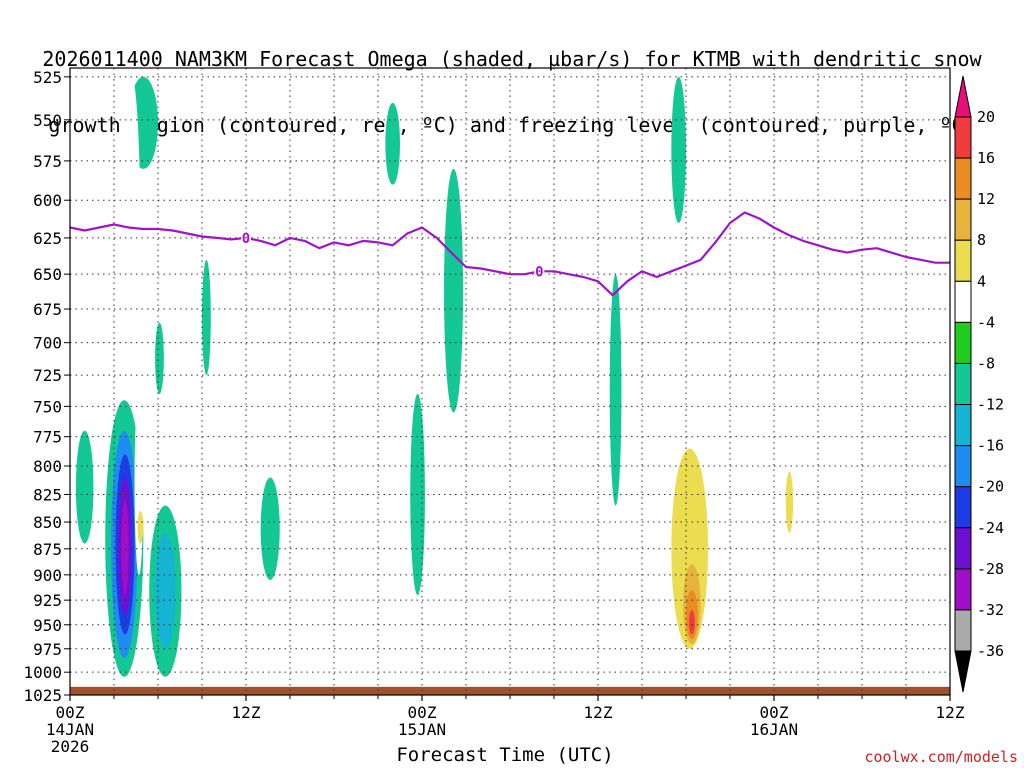  What do you see at coordinates (47, 343) in the screenshot?
I see `y-tick-label: 700` at bounding box center [47, 343].